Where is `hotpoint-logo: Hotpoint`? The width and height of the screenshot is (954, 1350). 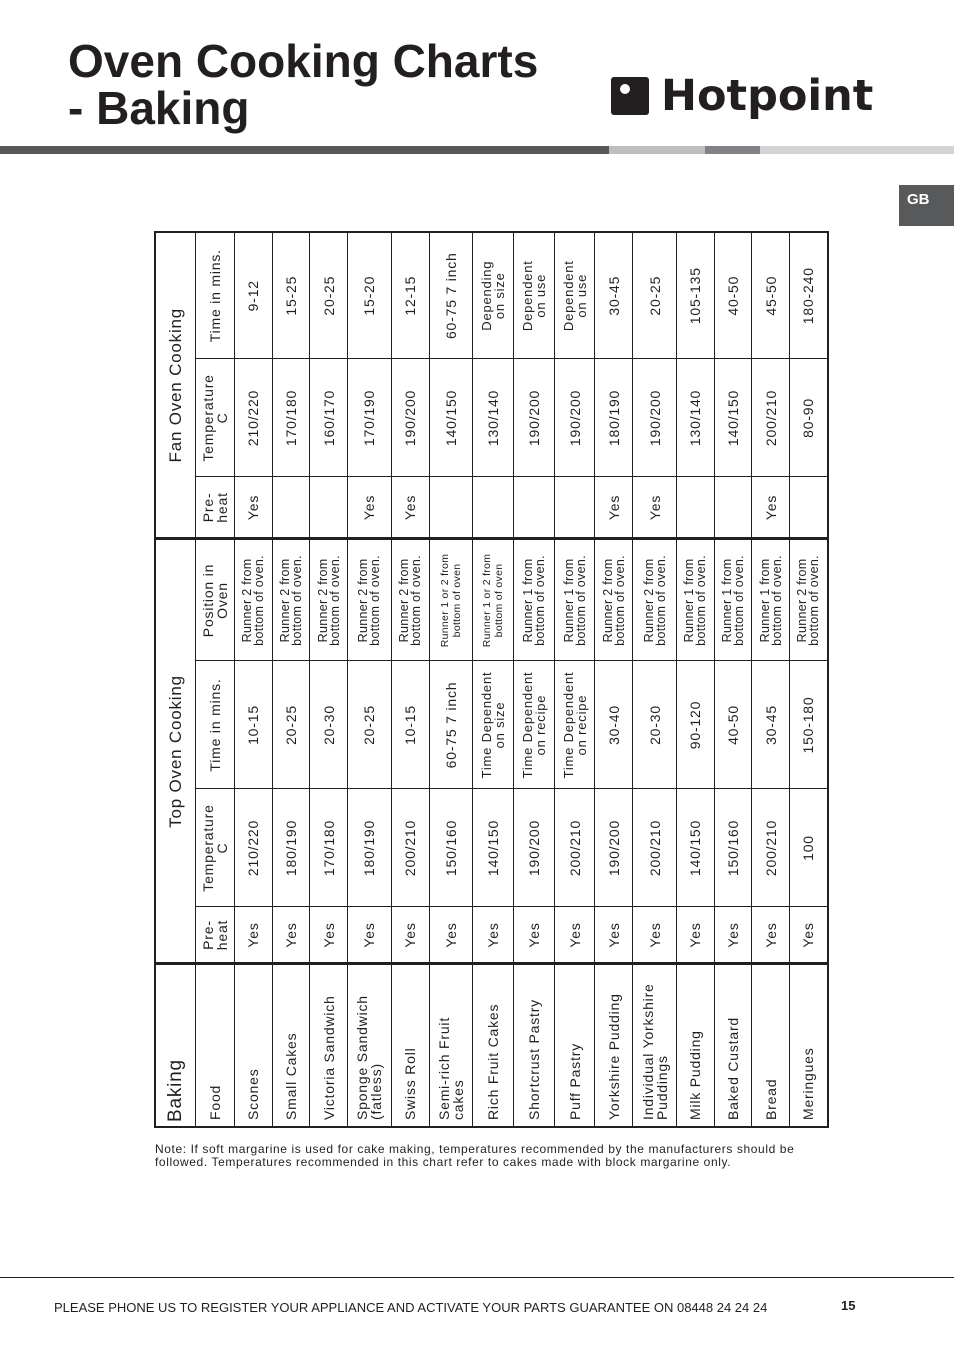 hotpoint-logo: Hotpoint is located at coordinates (742, 96).